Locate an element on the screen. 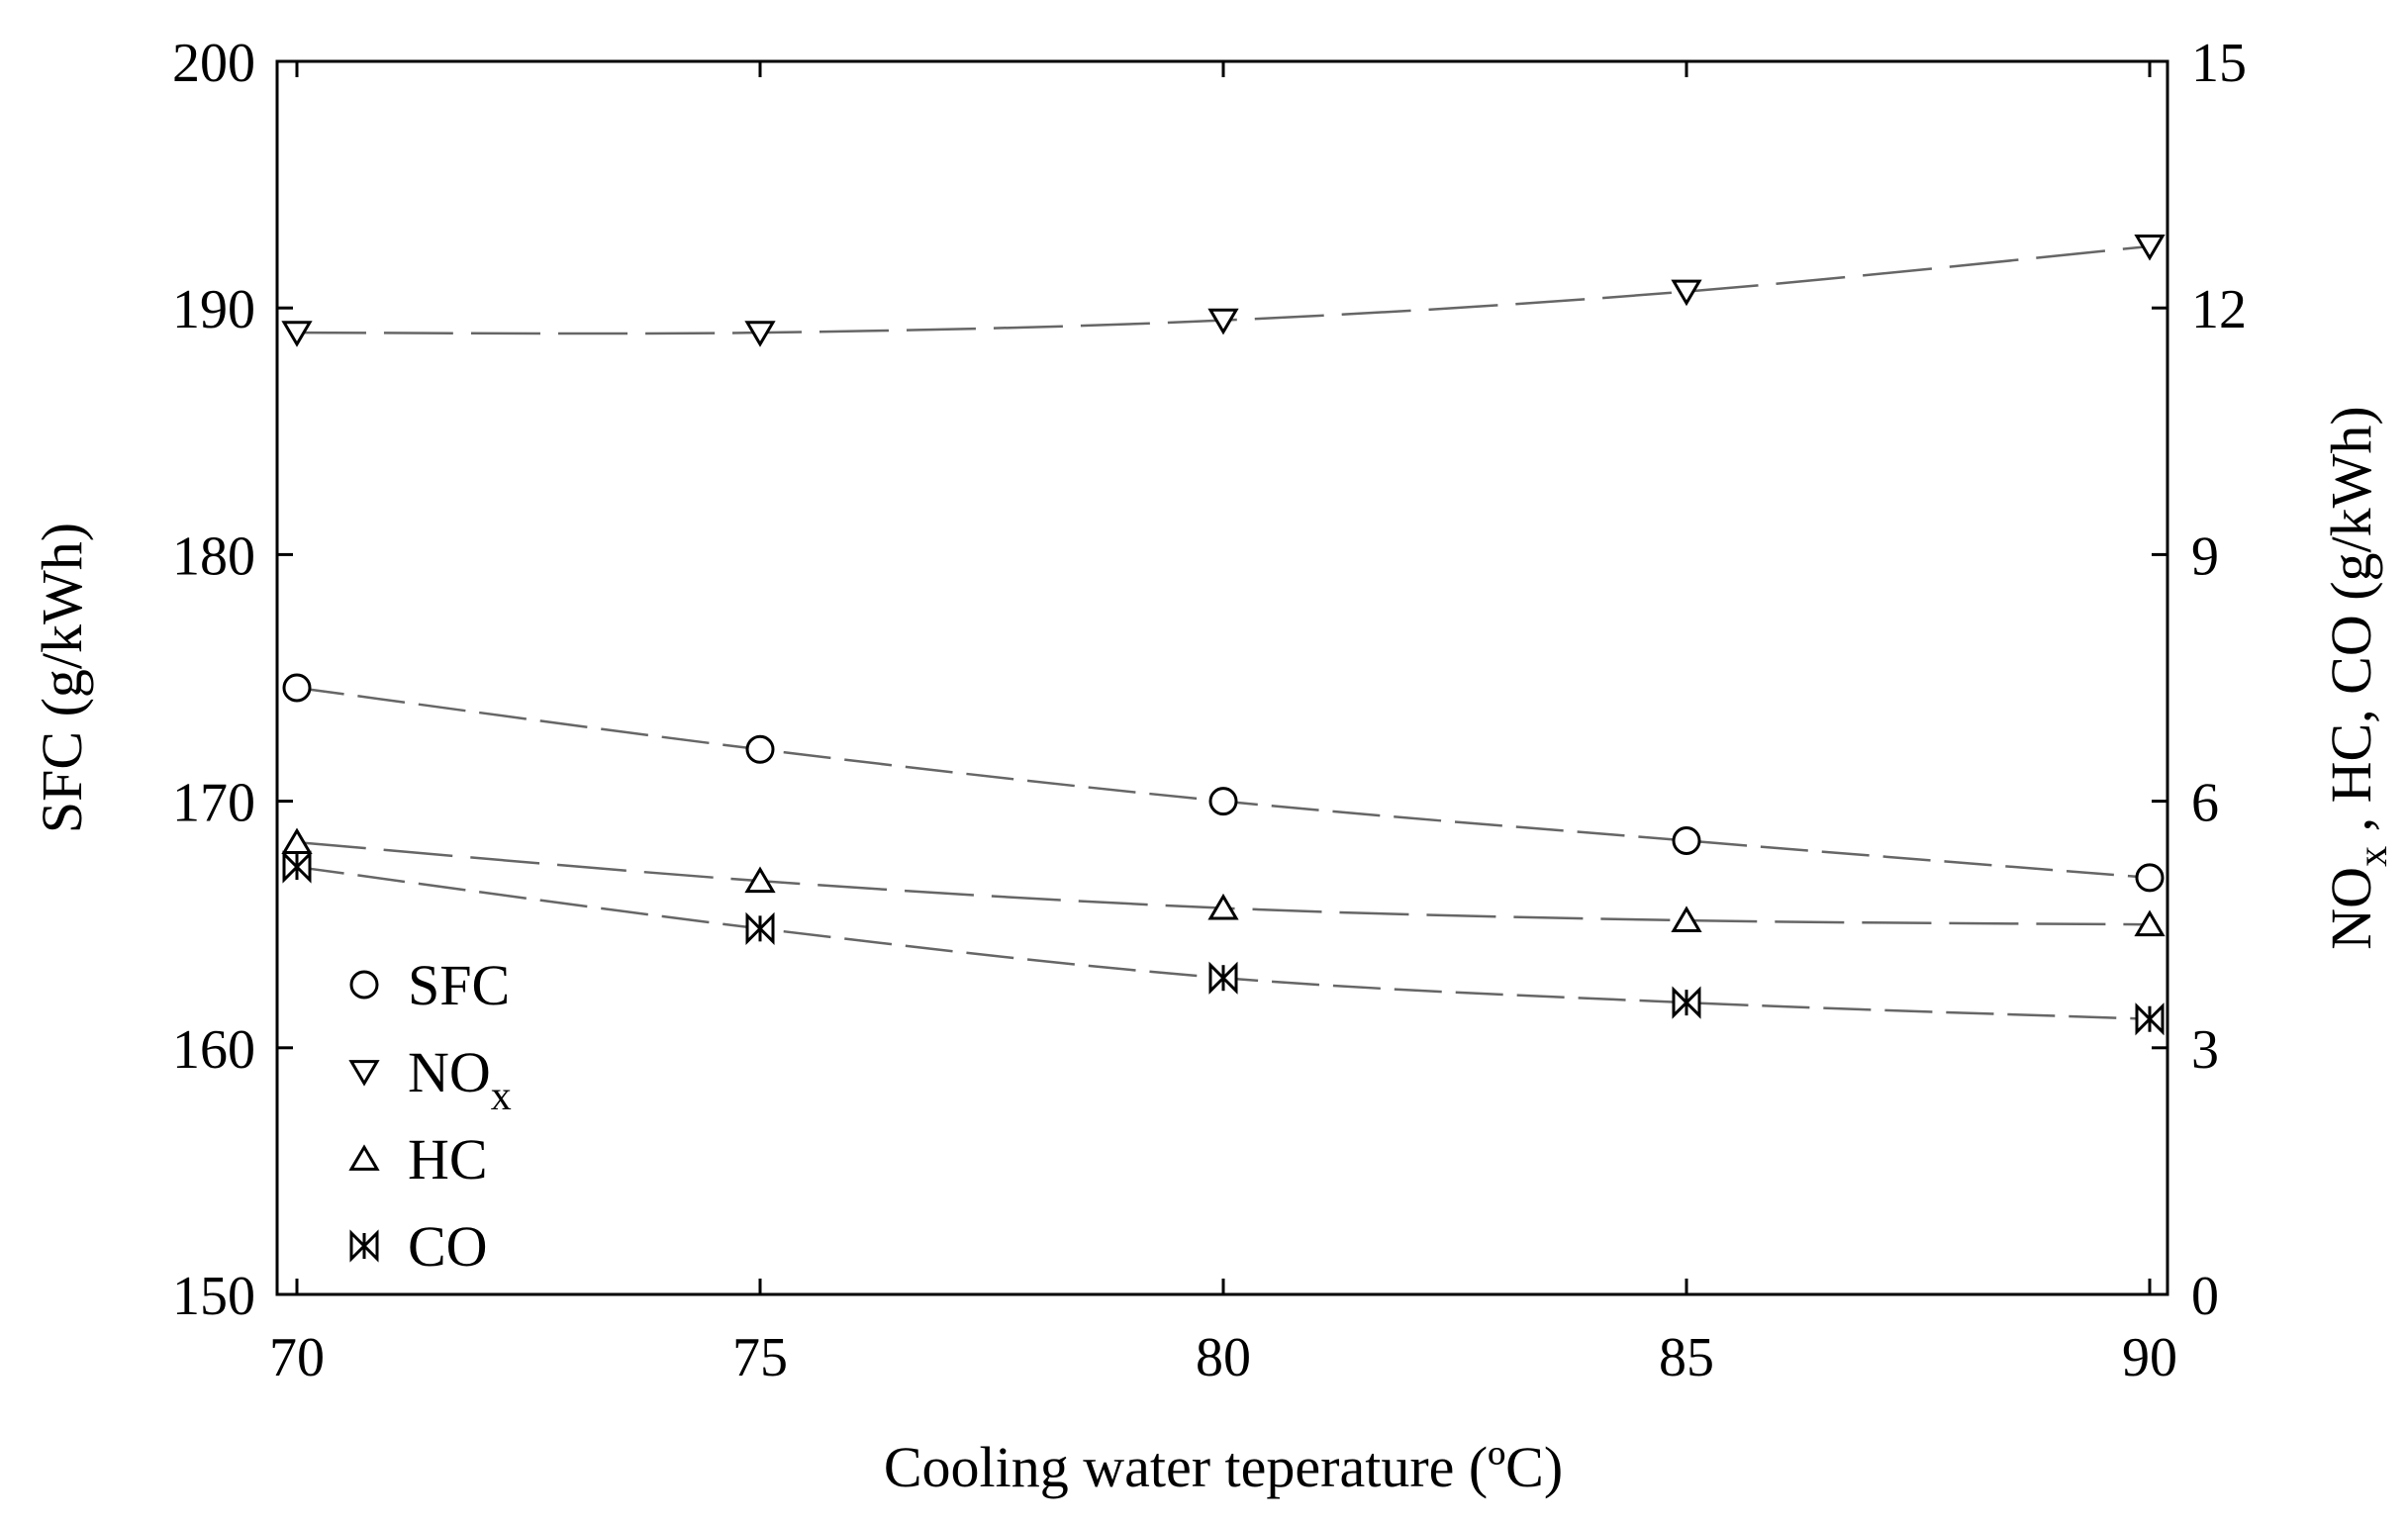 The height and width of the screenshot is (1525, 2408). y-right-tick-label: 15 is located at coordinates (2219, 63).